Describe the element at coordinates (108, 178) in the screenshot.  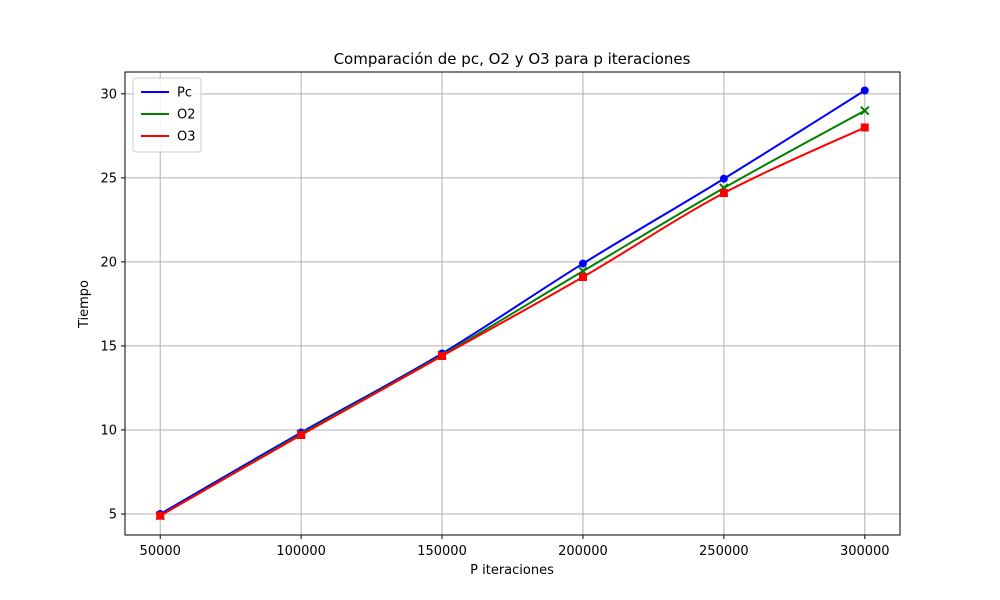
I see `y-tick-label: 25` at that location.